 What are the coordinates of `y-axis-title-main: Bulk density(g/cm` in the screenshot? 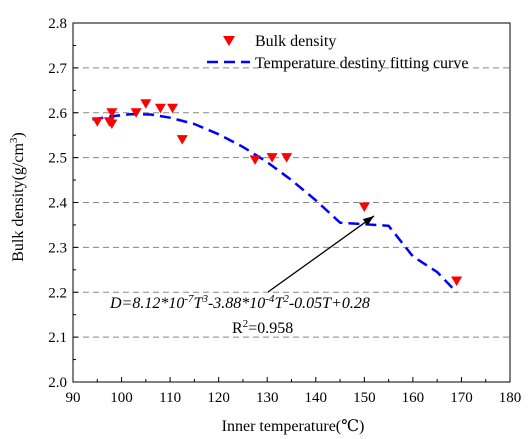 It's located at (18, 202).